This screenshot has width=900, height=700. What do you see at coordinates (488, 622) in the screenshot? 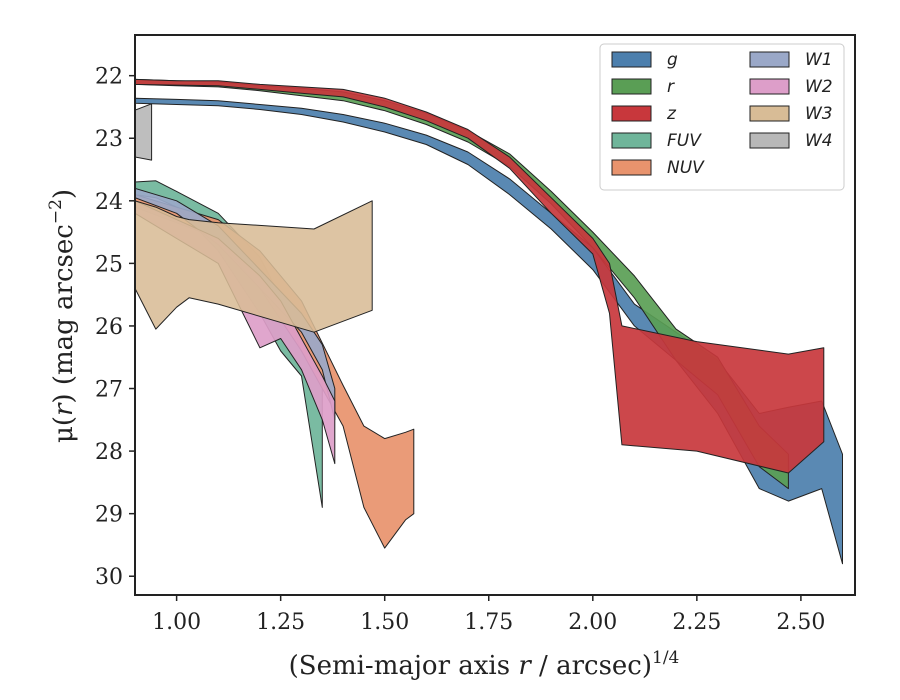
I see `x-tick-label: 1.75` at bounding box center [488, 622].